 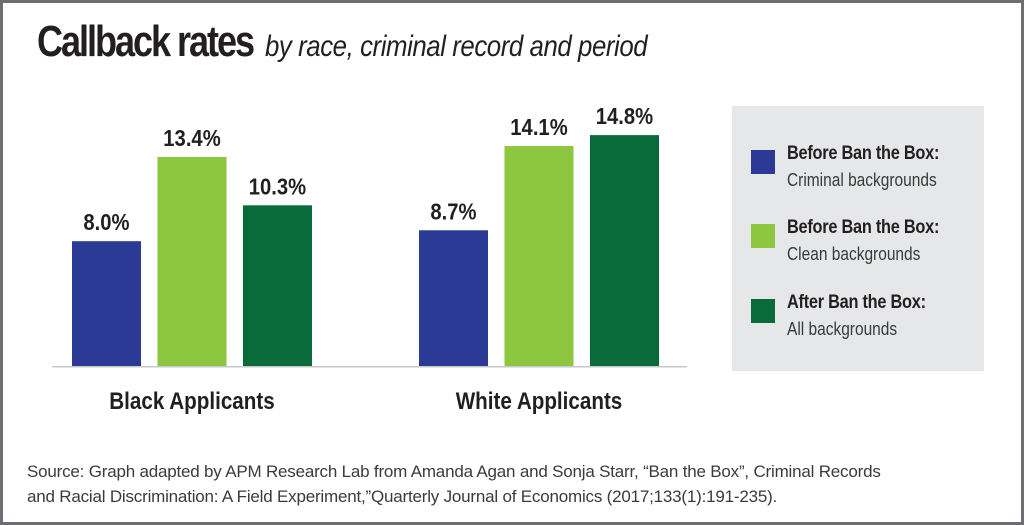 What do you see at coordinates (867, 316) in the screenshot?
I see `legend-text: After Ban the Box: All backgrounds` at bounding box center [867, 316].